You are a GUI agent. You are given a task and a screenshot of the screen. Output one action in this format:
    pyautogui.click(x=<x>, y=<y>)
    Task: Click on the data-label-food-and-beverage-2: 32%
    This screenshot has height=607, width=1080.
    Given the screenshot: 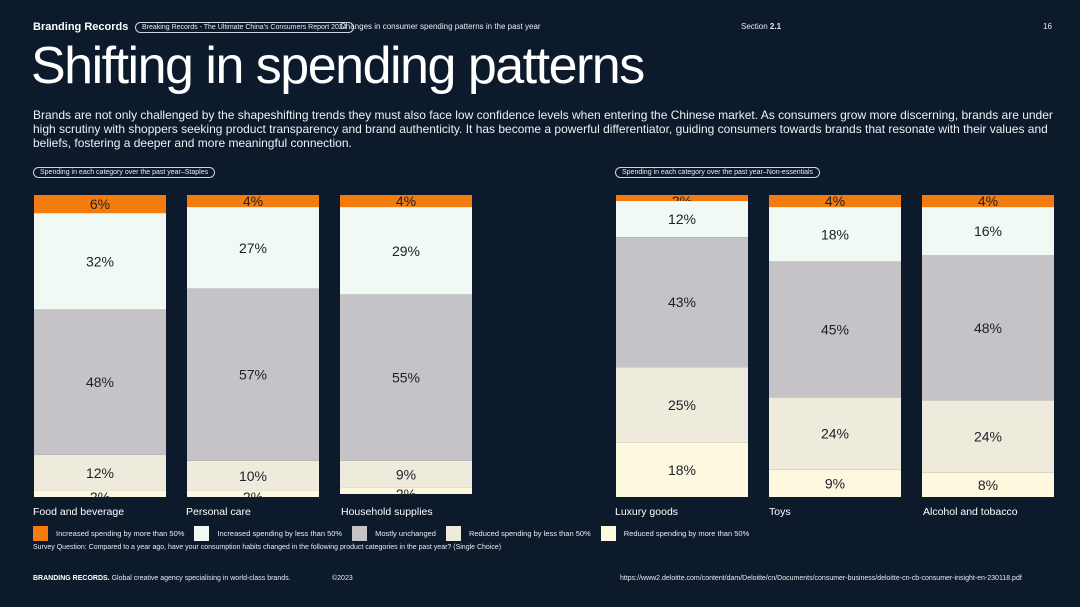 What is the action you would take?
    pyautogui.click(x=100, y=261)
    